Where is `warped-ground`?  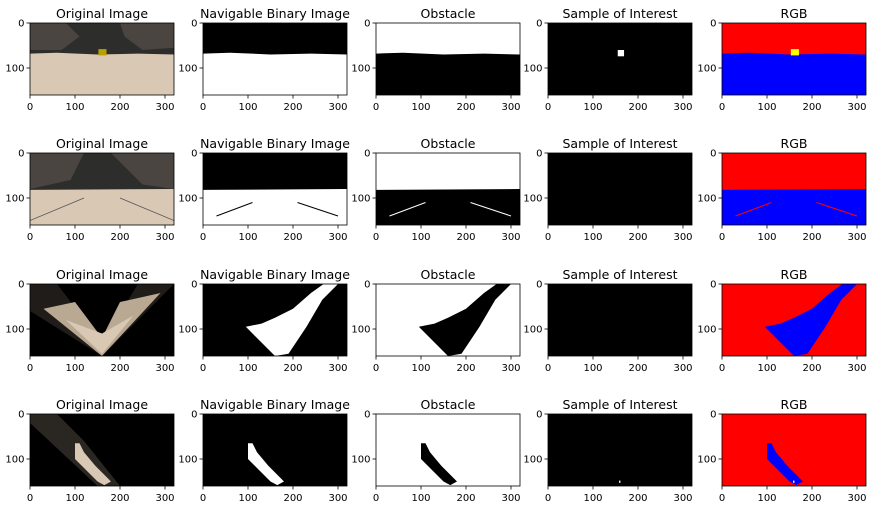 warped-ground is located at coordinates (102, 324).